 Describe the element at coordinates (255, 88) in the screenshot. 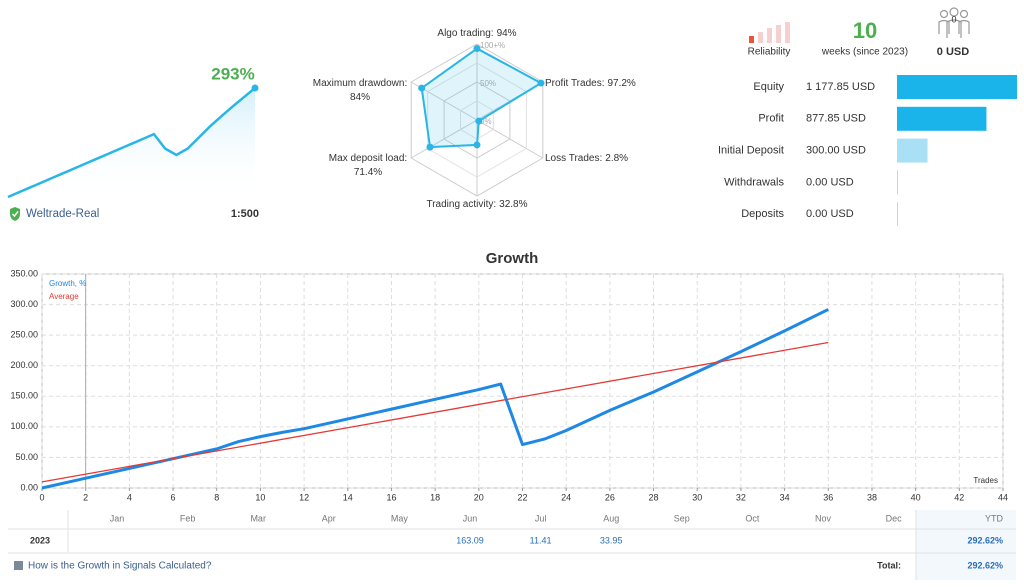

I see `sparkline-end` at that location.